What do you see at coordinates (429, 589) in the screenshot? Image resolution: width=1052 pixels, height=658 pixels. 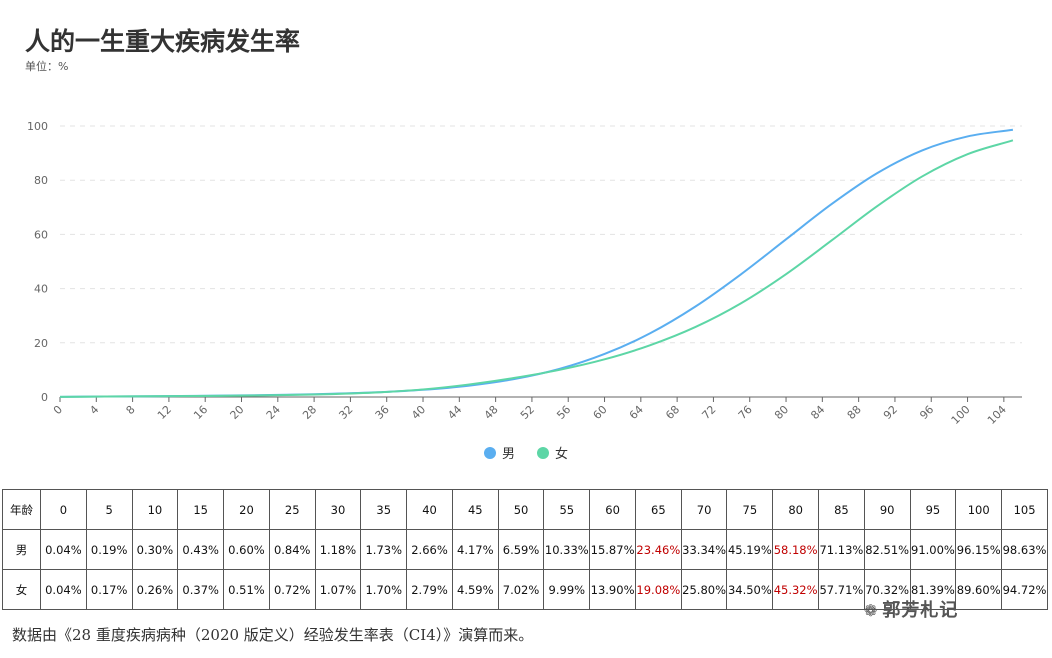 I see `table-cell: 2.79%` at bounding box center [429, 589].